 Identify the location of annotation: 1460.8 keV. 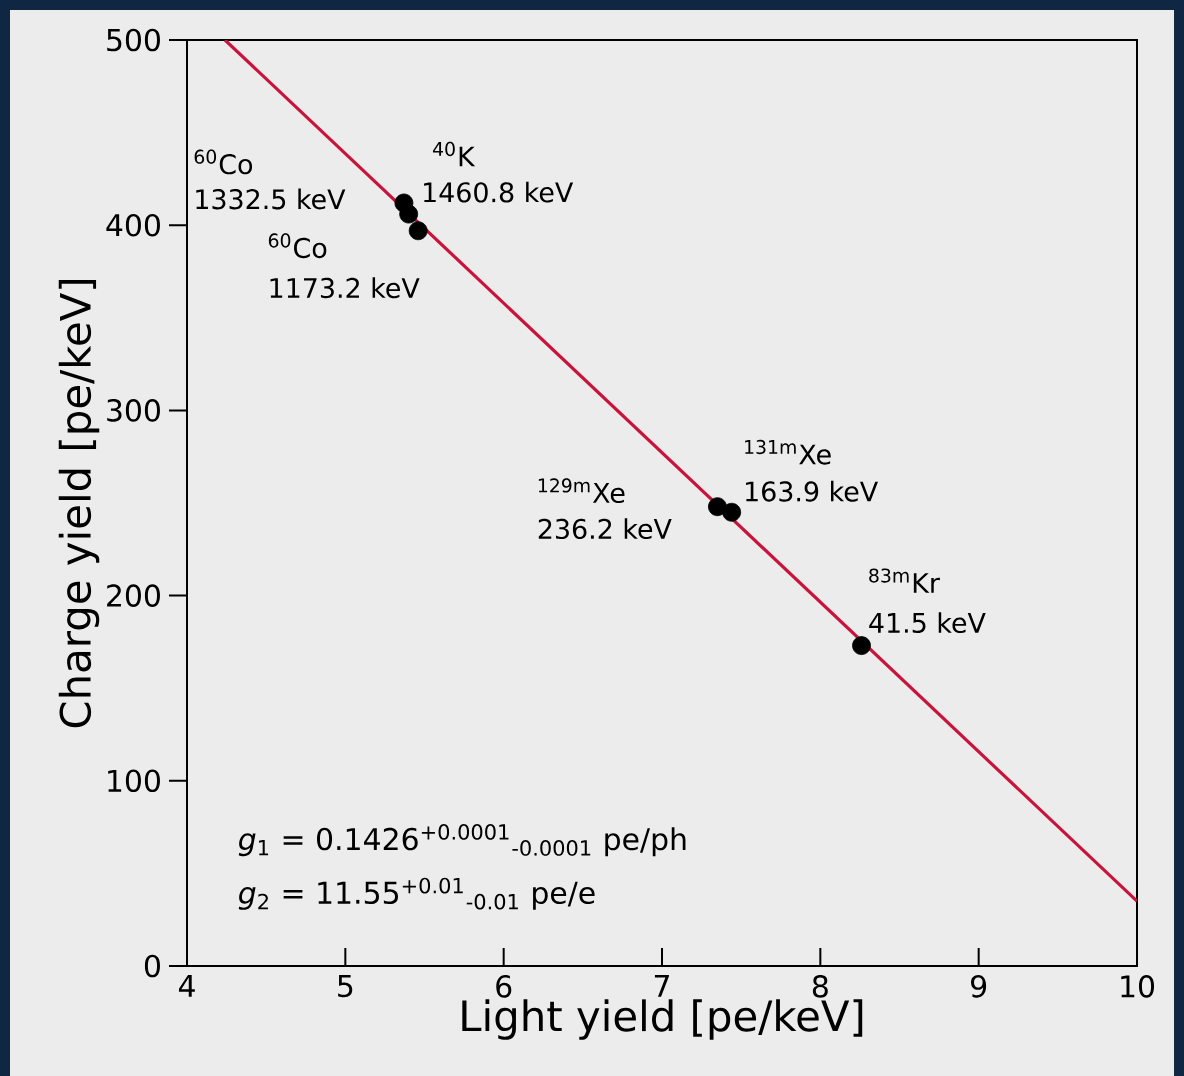
(499, 192).